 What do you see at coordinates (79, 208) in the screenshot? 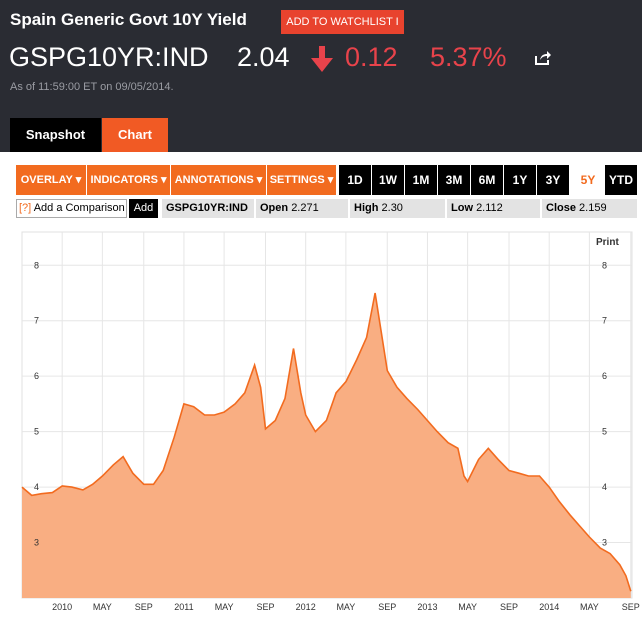
I see `comparison-placeholder: Add a Comparison` at bounding box center [79, 208].